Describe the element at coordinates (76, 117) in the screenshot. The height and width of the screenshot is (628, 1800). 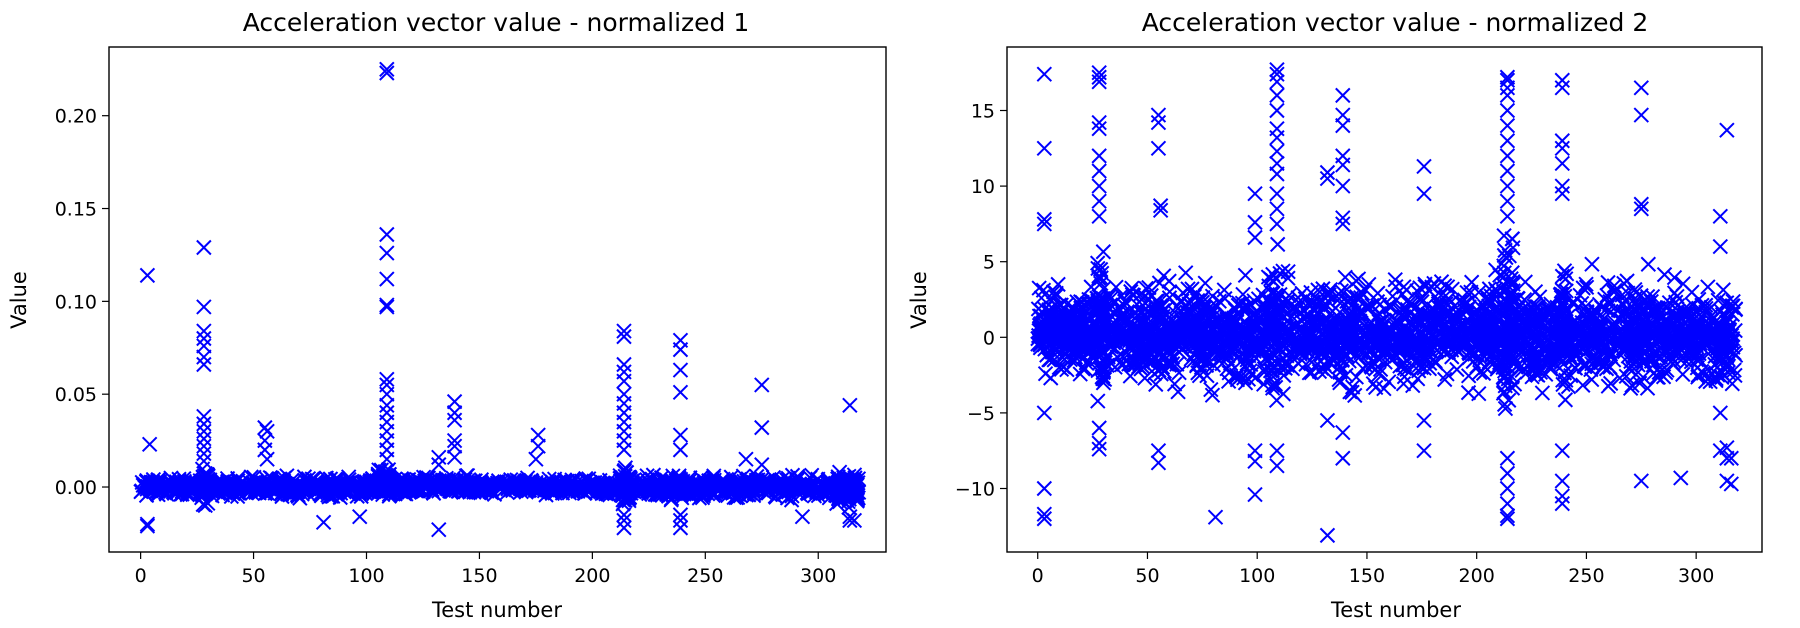
I see `y-tick-label: 0.20` at that location.